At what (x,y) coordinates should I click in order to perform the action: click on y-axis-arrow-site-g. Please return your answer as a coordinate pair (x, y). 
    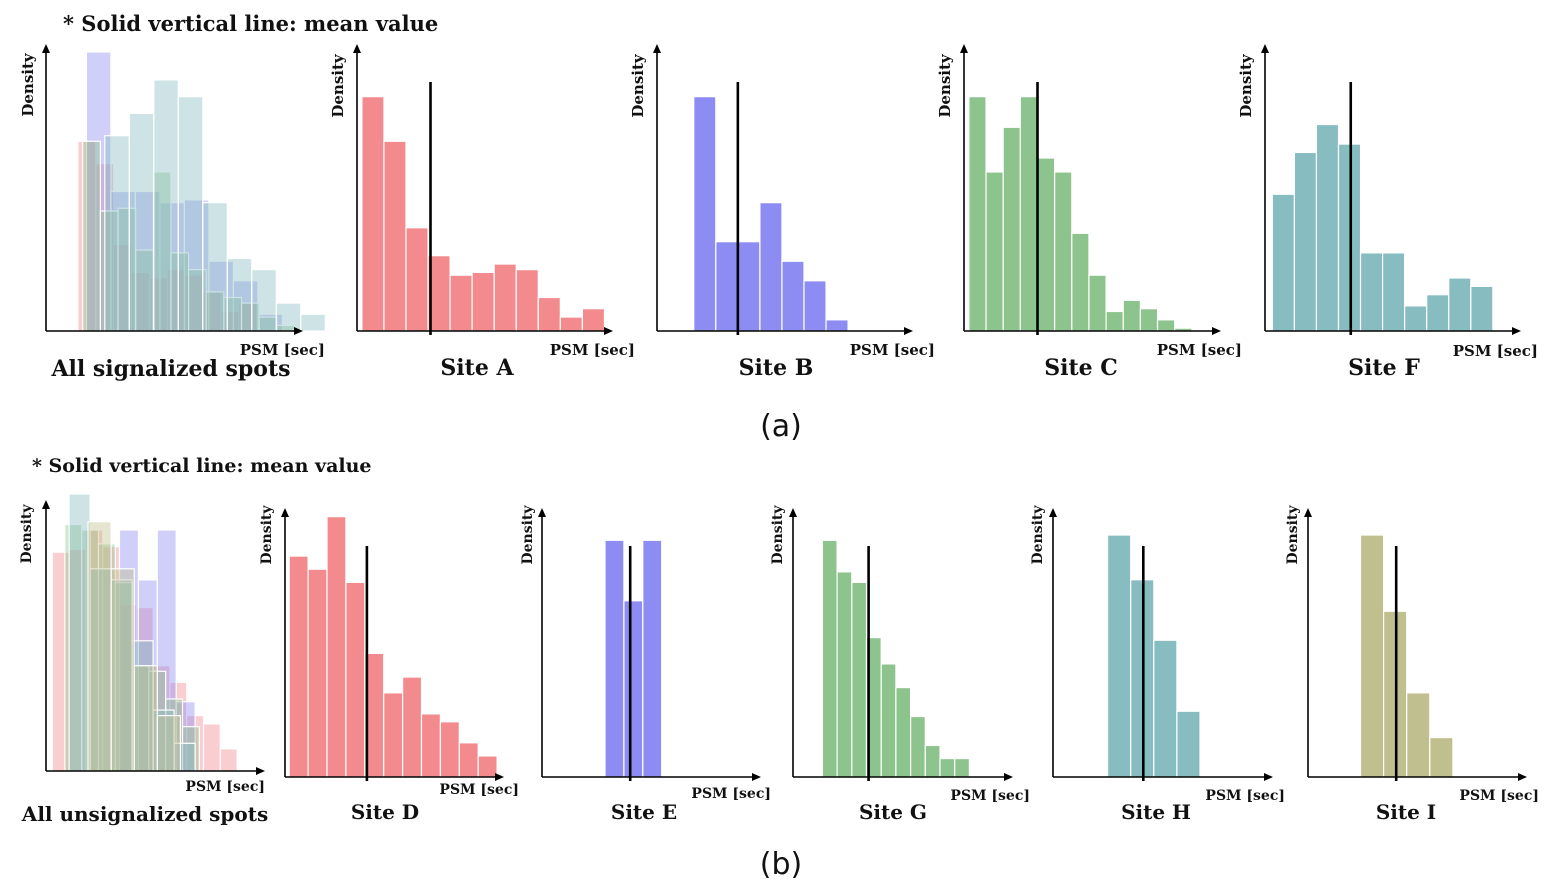
    Looking at the image, I should click on (793, 512).